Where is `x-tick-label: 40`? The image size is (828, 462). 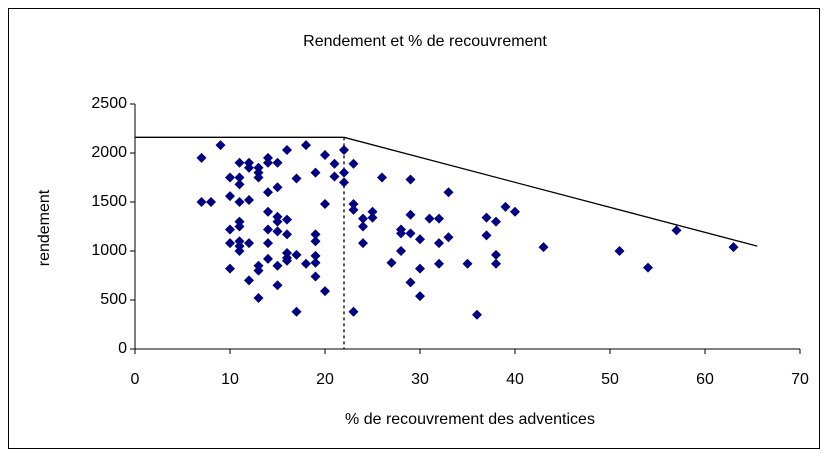 x-tick-label: 40 is located at coordinates (515, 379).